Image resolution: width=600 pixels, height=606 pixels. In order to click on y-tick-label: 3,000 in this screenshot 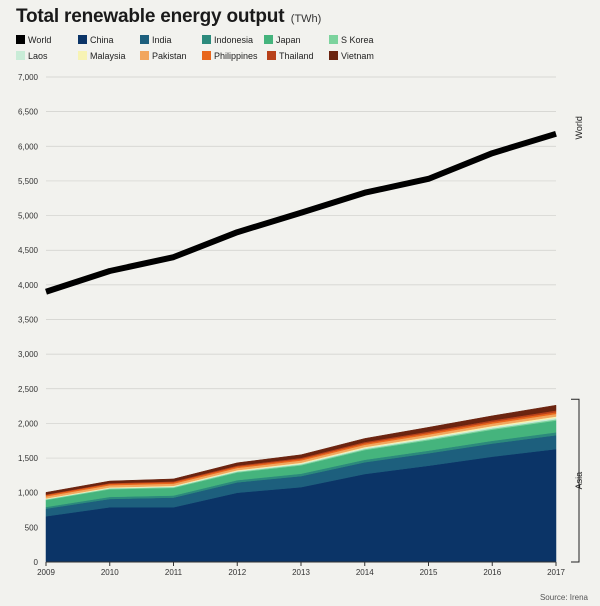, I will do `click(28, 354)`.